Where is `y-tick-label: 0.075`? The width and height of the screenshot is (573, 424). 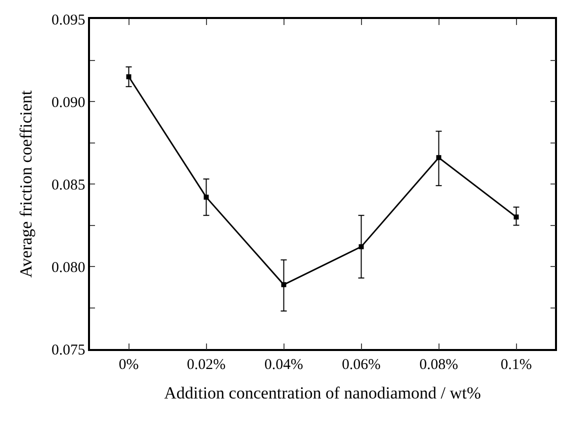
y-tick-label: 0.075 is located at coordinates (69, 350).